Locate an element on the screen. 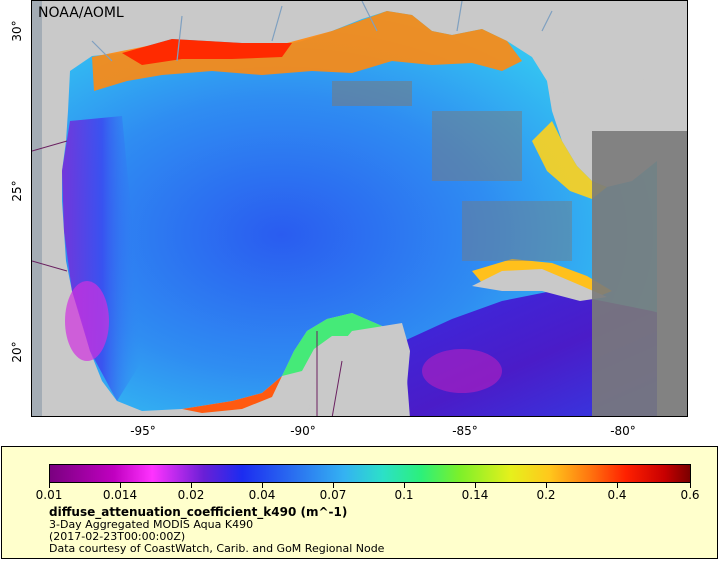 This screenshot has width=720, height=561. lat-tick-25: 25° is located at coordinates (17, 191).